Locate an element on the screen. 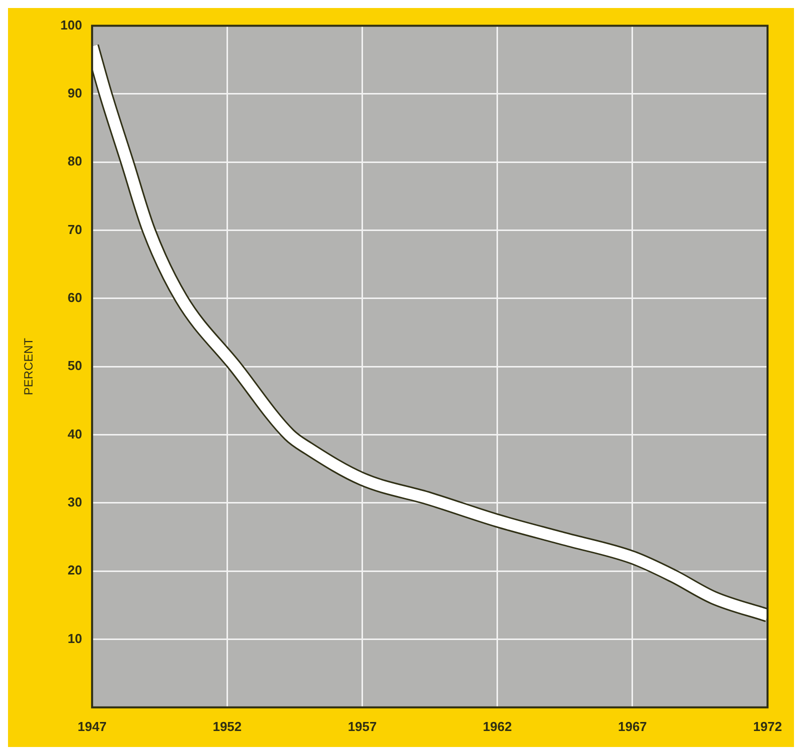 This screenshot has width=802, height=755. y-tick-label: 80 is located at coordinates (75, 161).